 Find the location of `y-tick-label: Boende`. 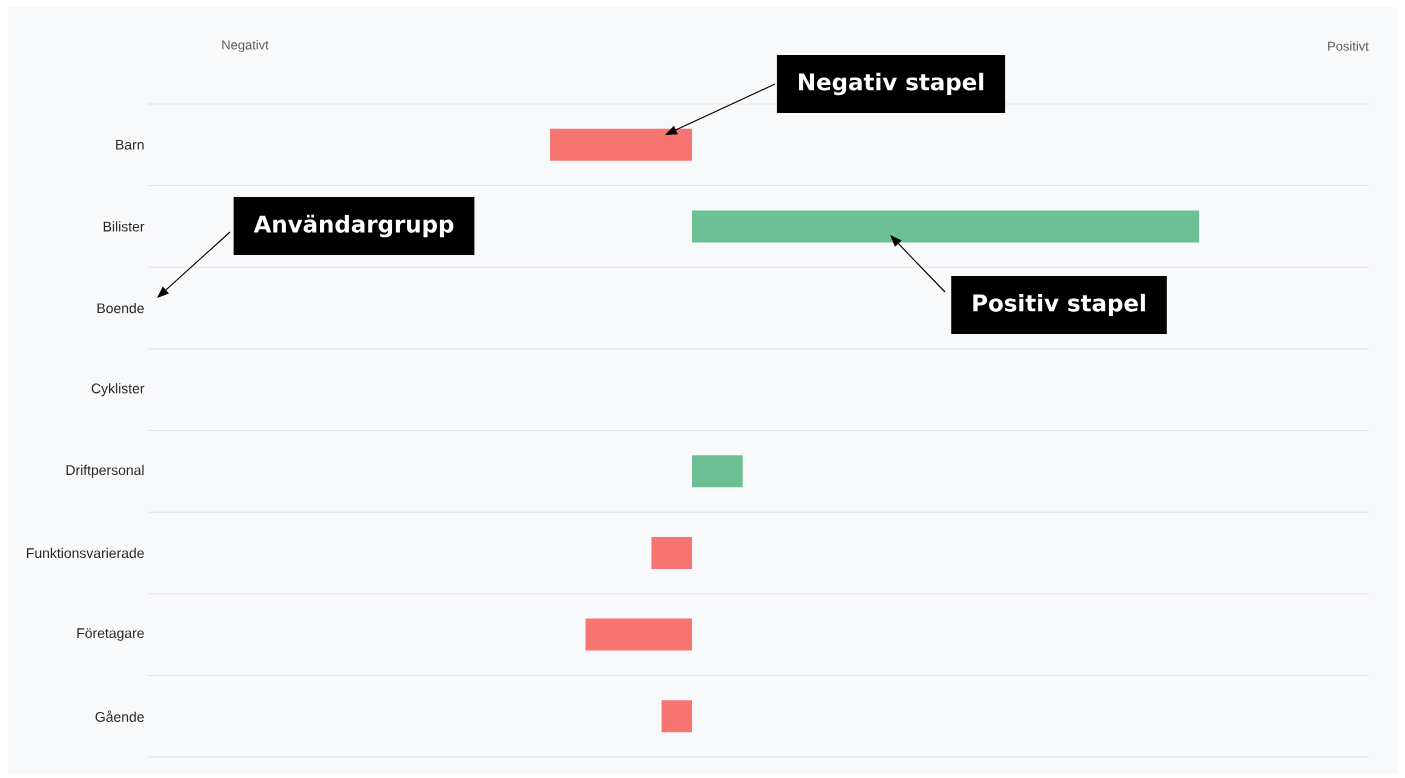

y-tick-label: Boende is located at coordinates (120, 308).